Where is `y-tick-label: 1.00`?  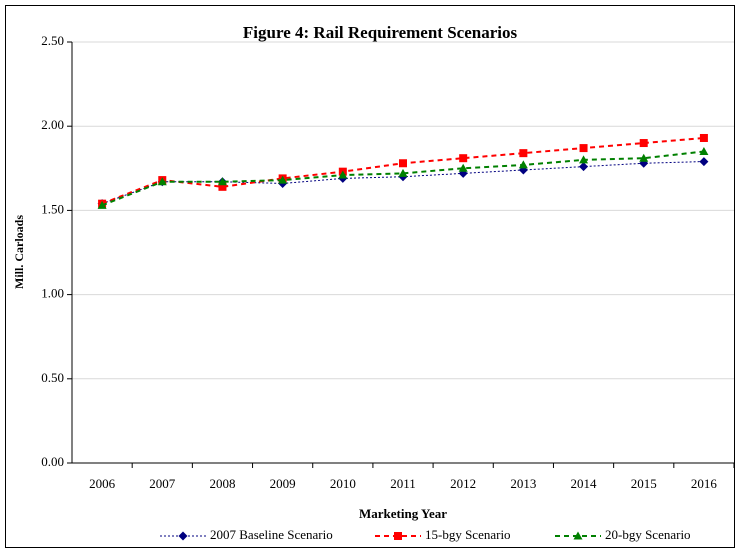 y-tick-label: 1.00 is located at coordinates (52, 293).